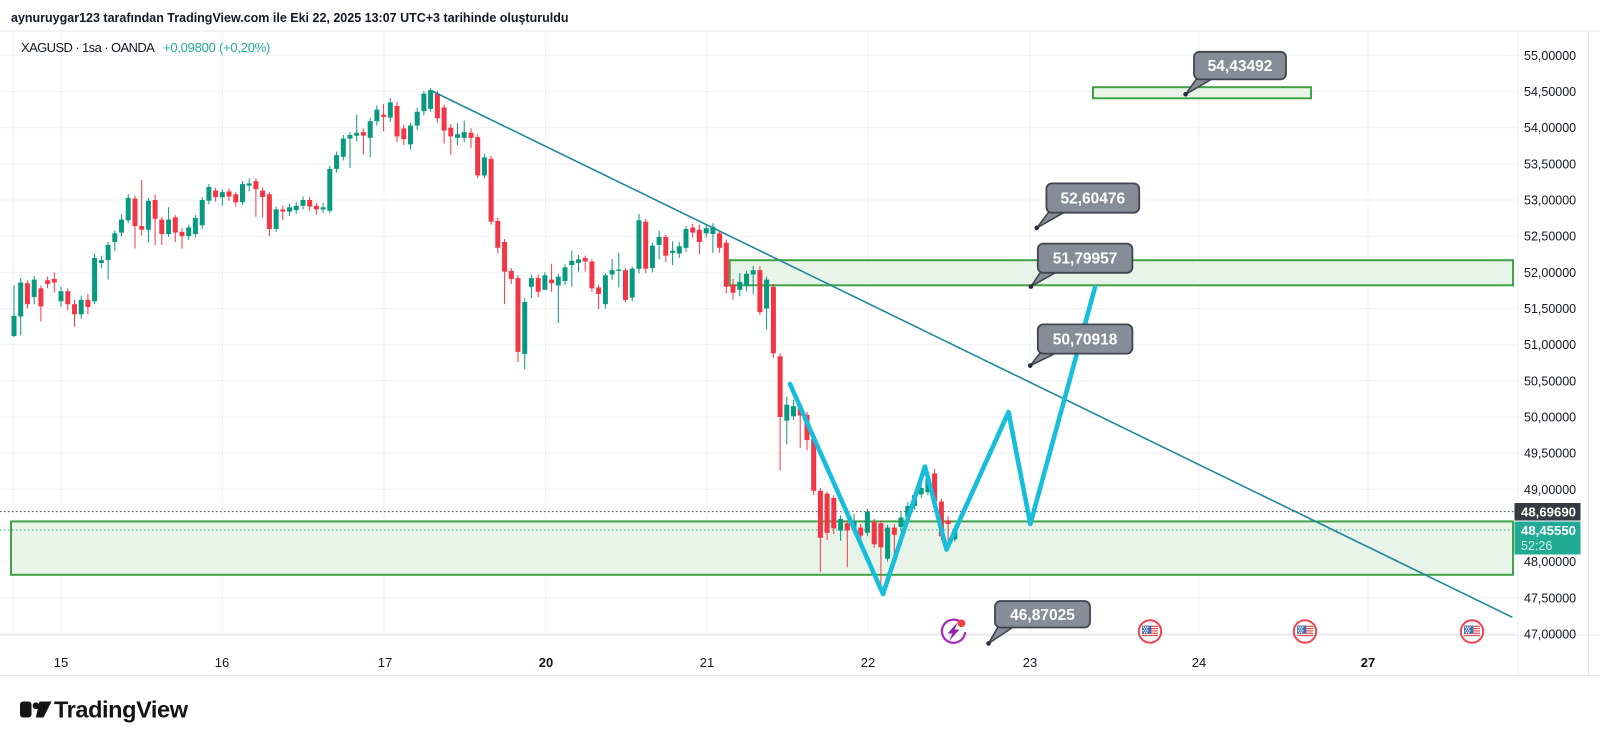 The height and width of the screenshot is (749, 1600). I want to click on svg-text: 54,50000, so click(1550, 92).